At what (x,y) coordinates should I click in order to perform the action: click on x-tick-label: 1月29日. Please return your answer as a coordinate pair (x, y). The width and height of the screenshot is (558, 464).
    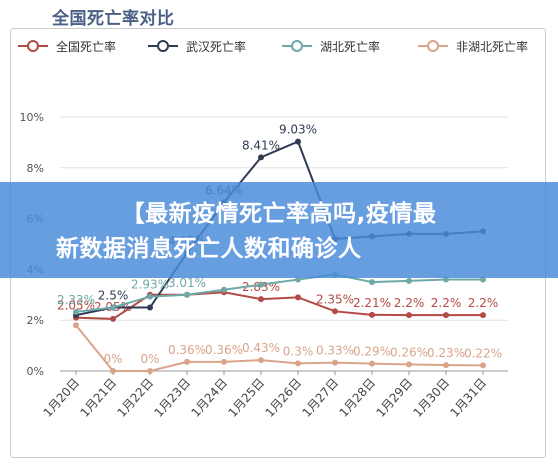
    Looking at the image, I should click on (394, 398).